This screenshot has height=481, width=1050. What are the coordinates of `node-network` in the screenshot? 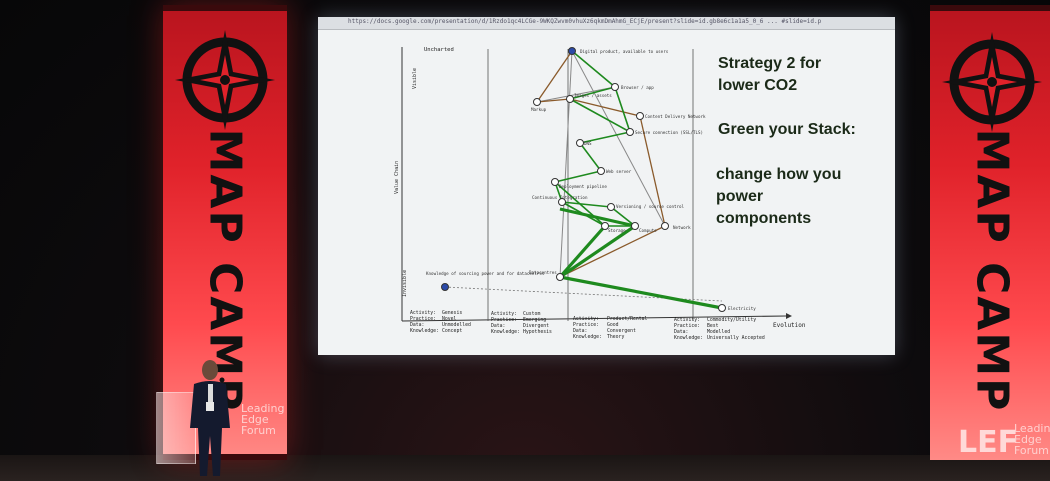 It's located at (665, 226).